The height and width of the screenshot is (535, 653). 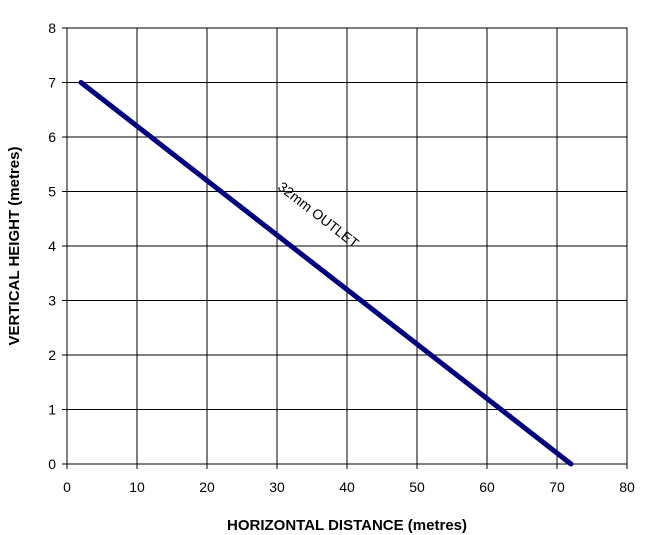 What do you see at coordinates (487, 487) in the screenshot?
I see `x-tick-label: 60` at bounding box center [487, 487].